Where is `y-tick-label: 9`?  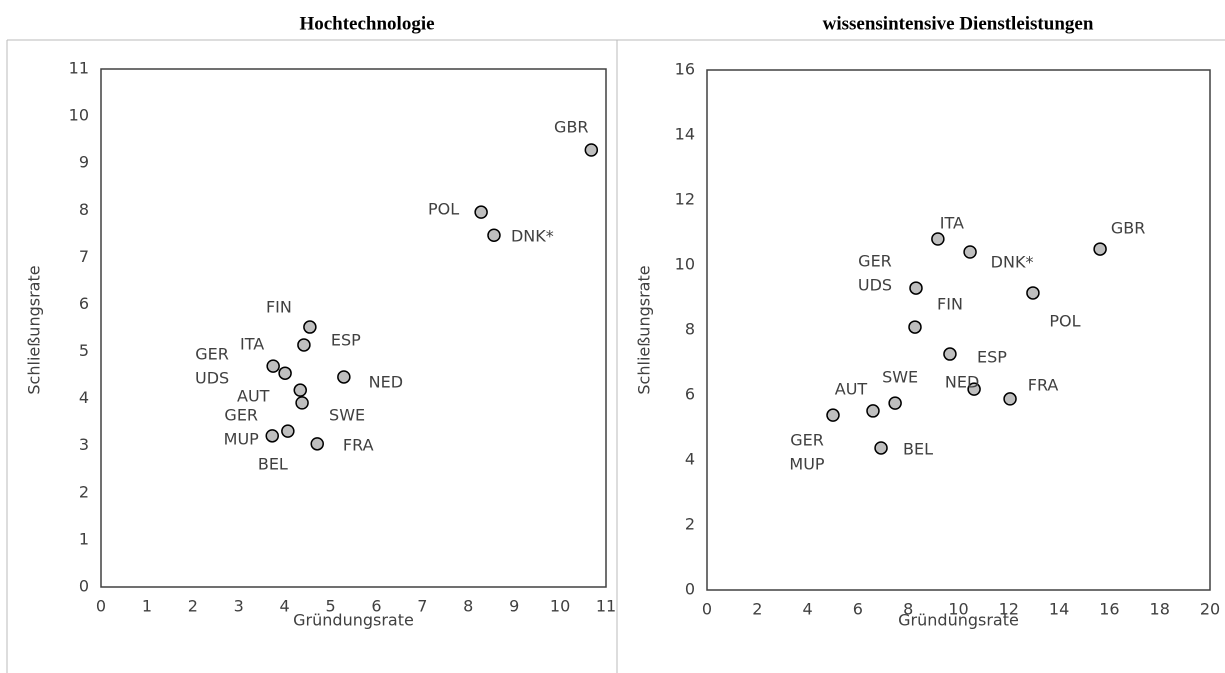 y-tick-label: 9 is located at coordinates (84, 162).